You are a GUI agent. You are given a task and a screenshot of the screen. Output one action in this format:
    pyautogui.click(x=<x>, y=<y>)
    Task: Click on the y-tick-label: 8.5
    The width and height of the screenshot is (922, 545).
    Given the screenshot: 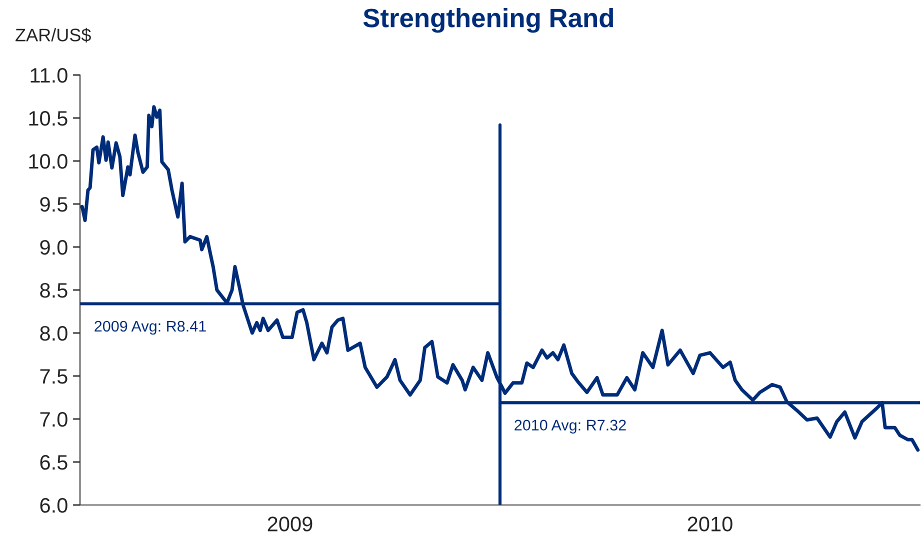 What is the action you would take?
    pyautogui.click(x=54, y=290)
    